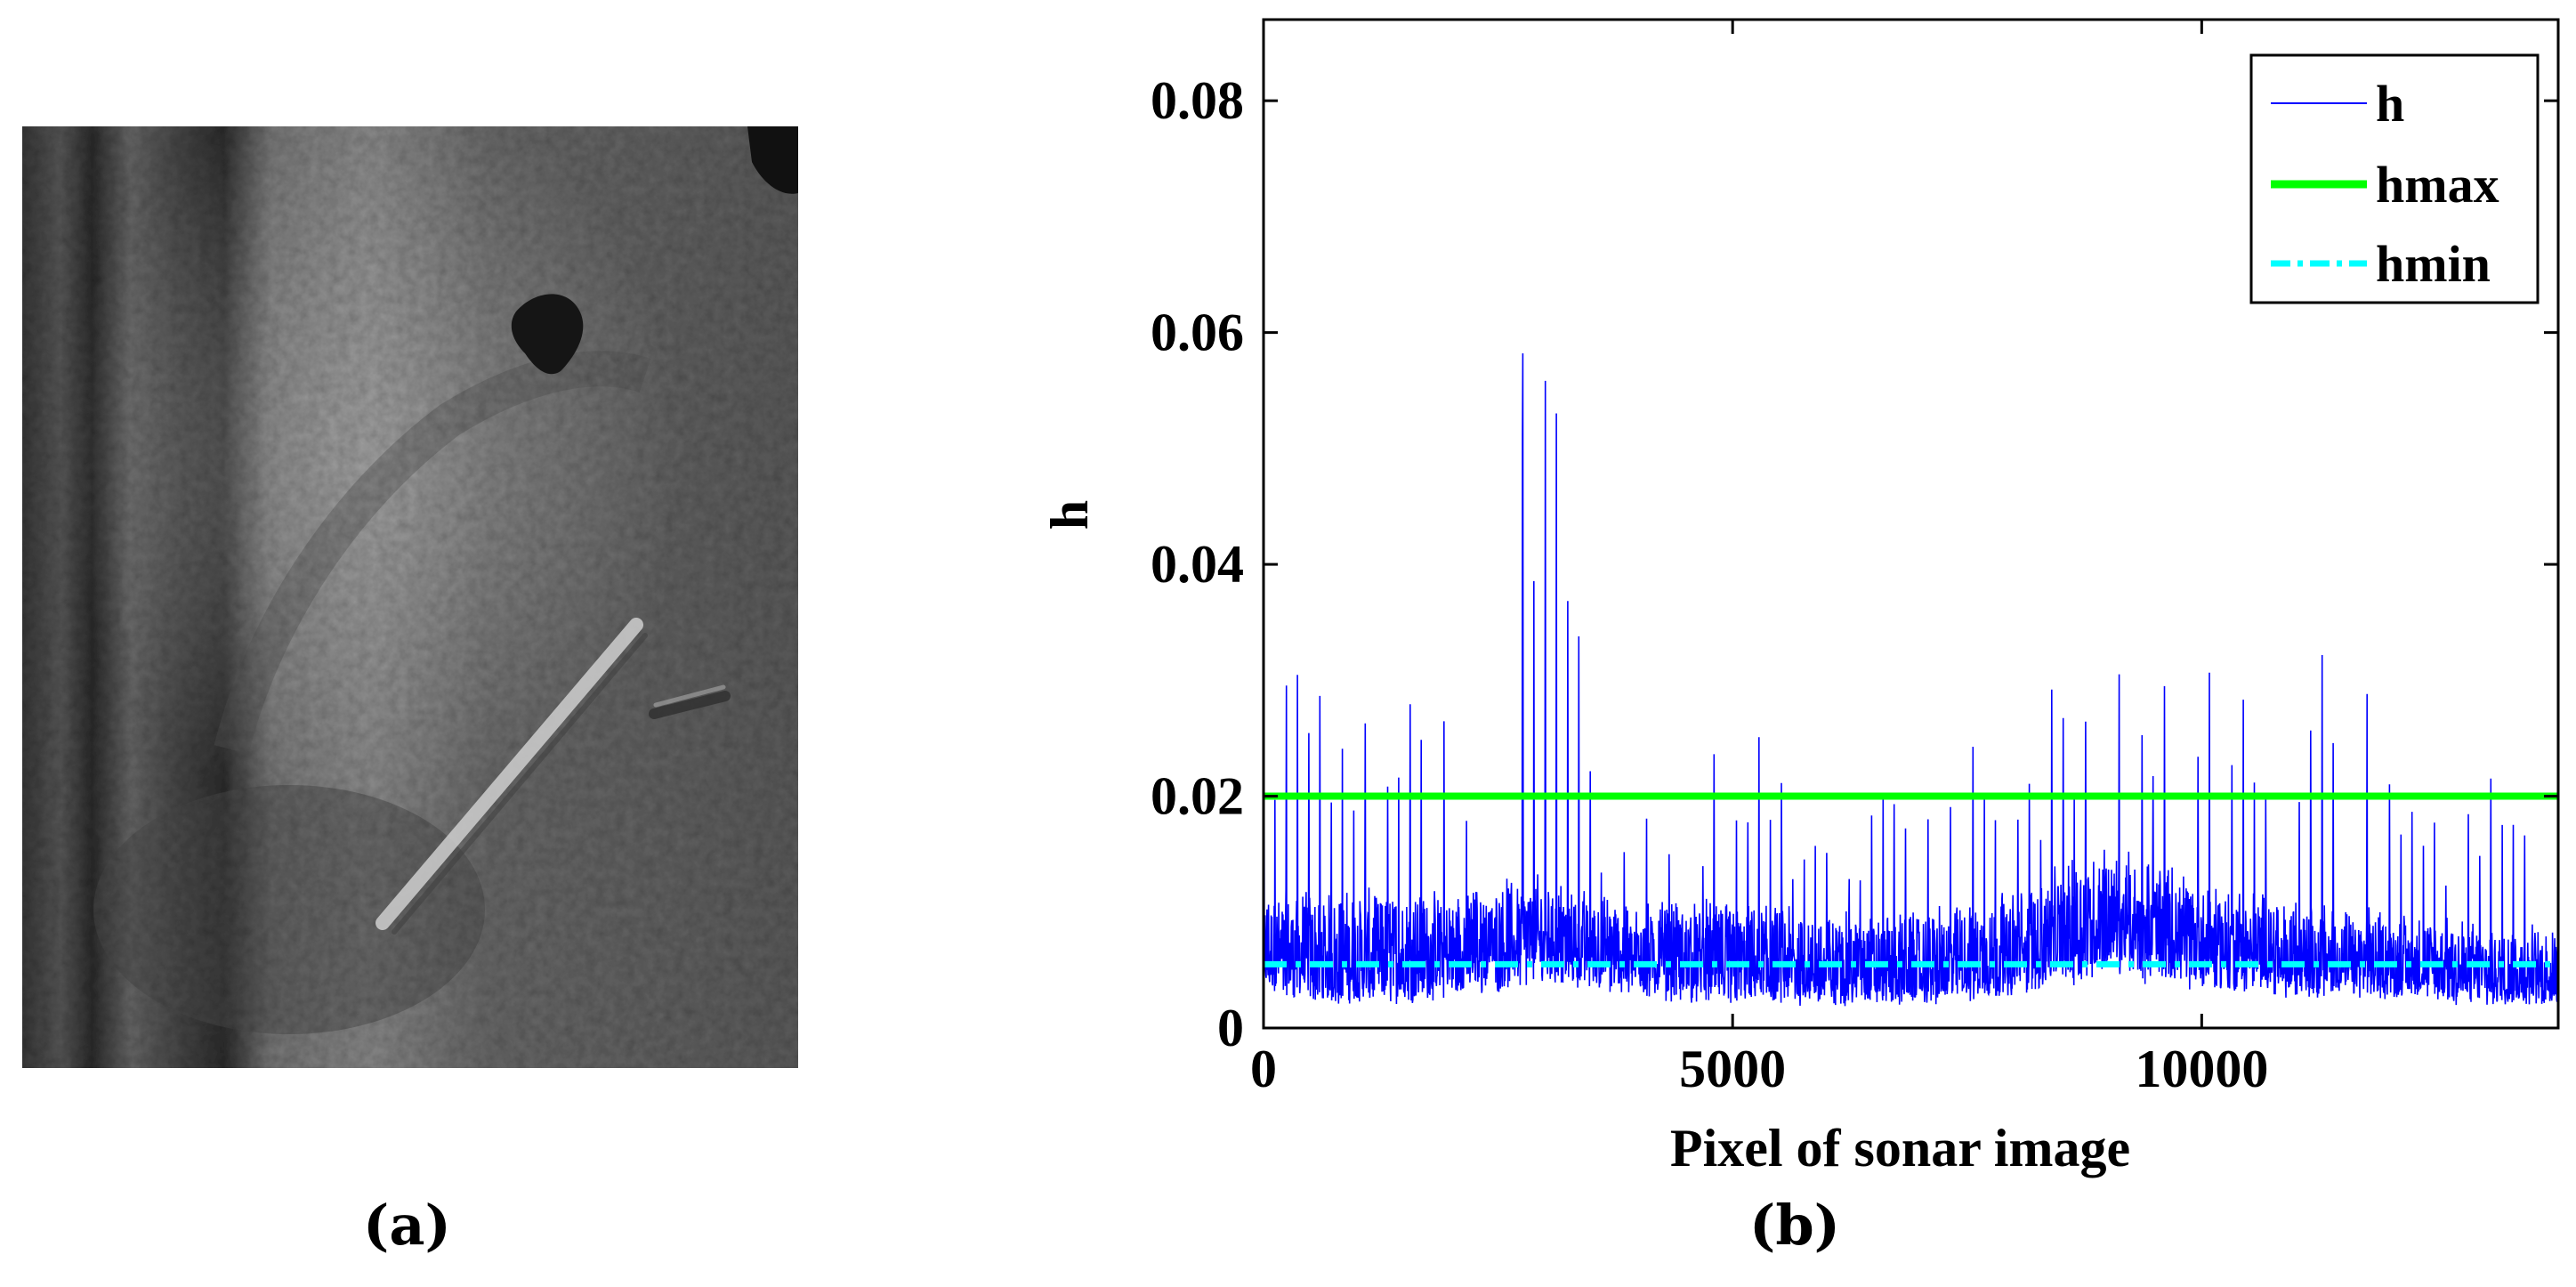  Describe the element at coordinates (1795, 1225) in the screenshot. I see `caption-b: (b)` at that location.